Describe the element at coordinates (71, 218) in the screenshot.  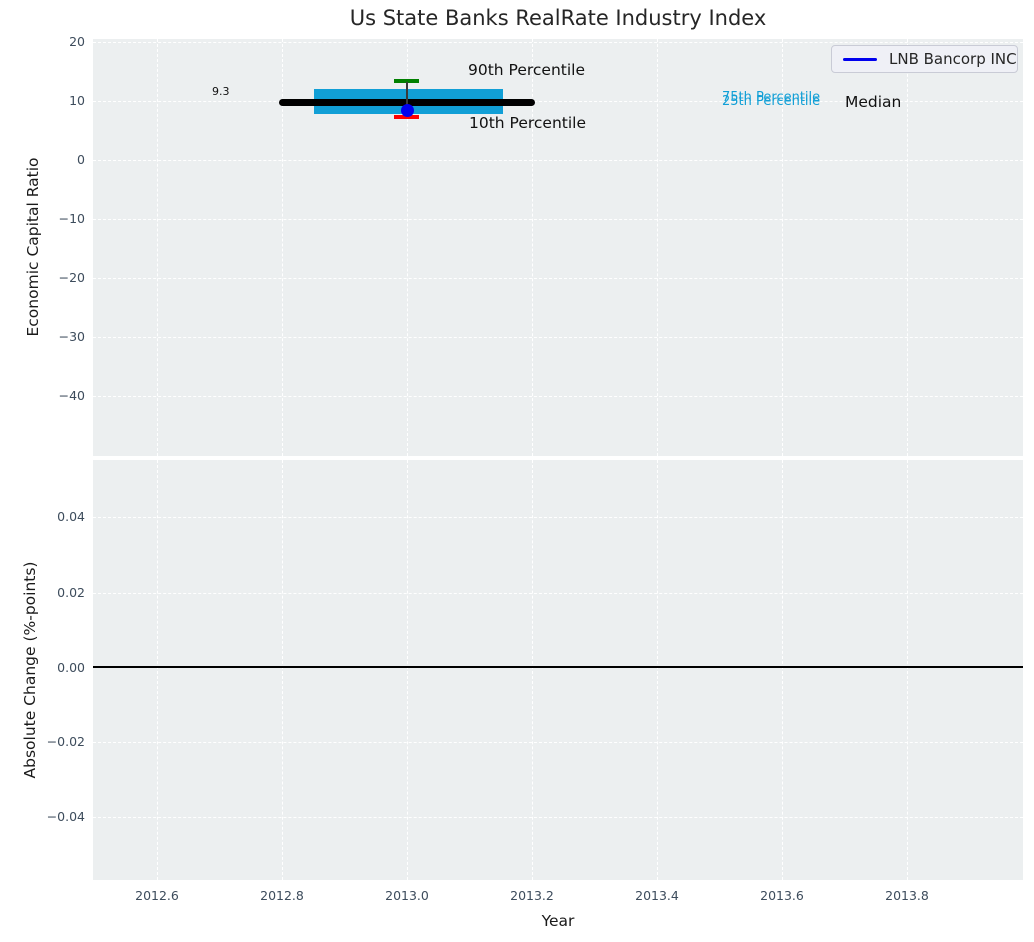
I see `ytick-label: −10` at that location.